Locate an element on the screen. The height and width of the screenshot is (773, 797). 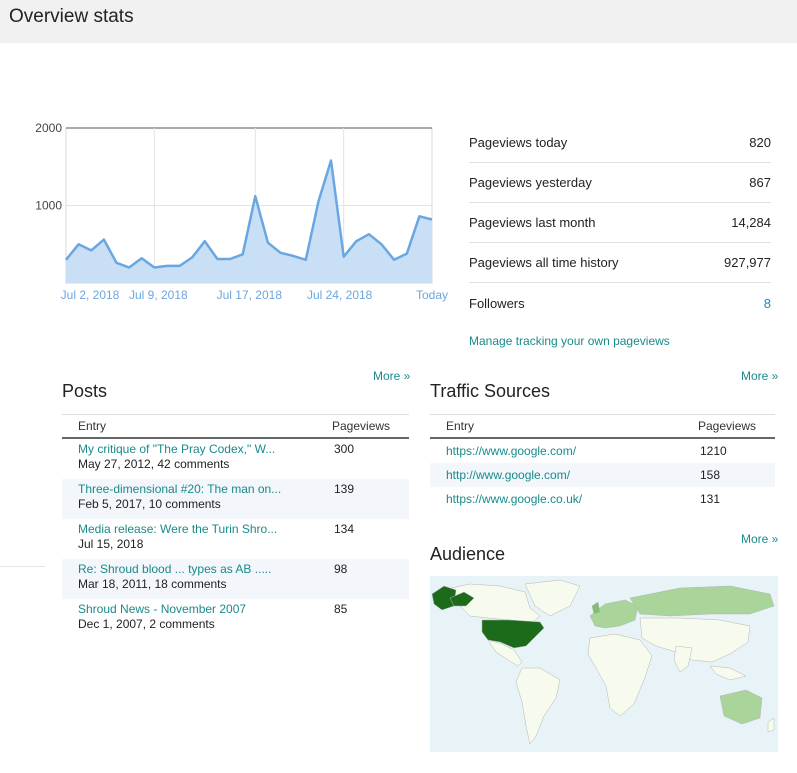
stat-row-last-month: Pageviews last month 14,284 is located at coordinates (620, 223).